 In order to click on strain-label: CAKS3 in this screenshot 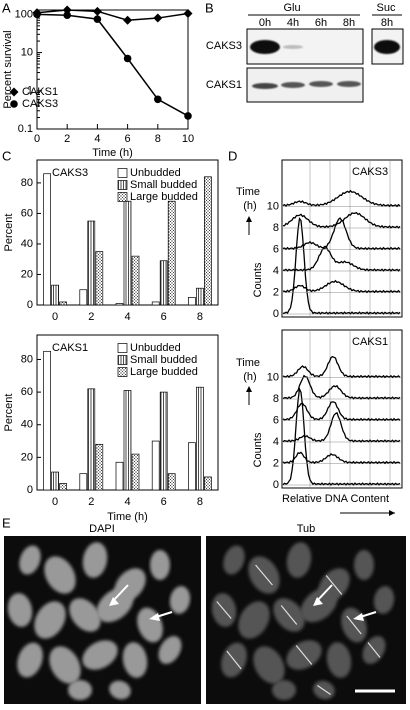, I will do `click(370, 172)`.